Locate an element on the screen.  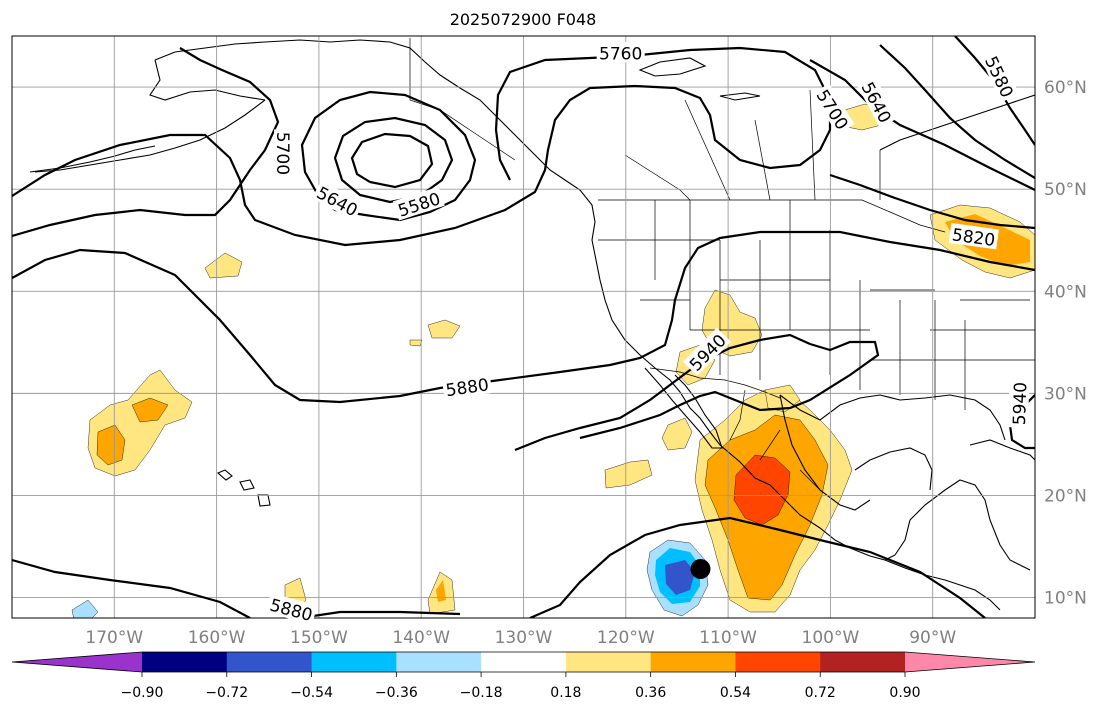
anomaly-region-gulf-cal is located at coordinates (677, 434).